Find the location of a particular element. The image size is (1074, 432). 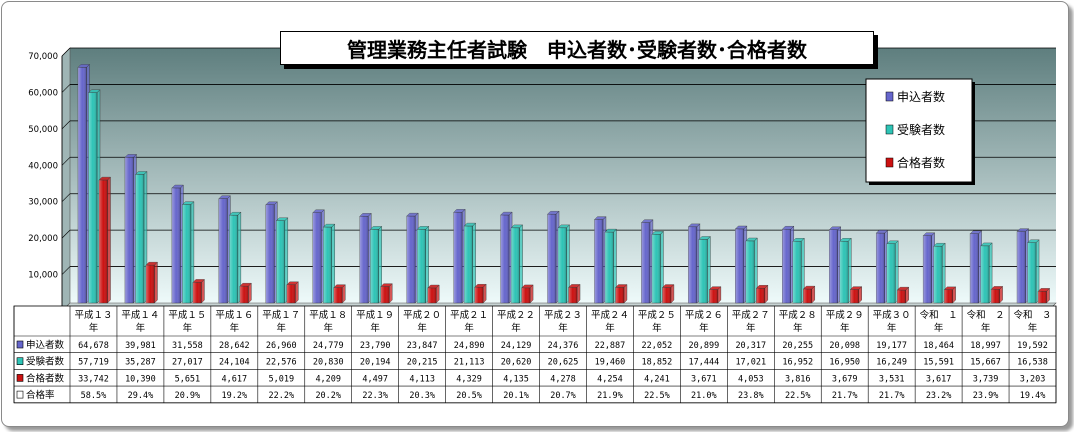

data-label: 4,053 is located at coordinates (751, 379).